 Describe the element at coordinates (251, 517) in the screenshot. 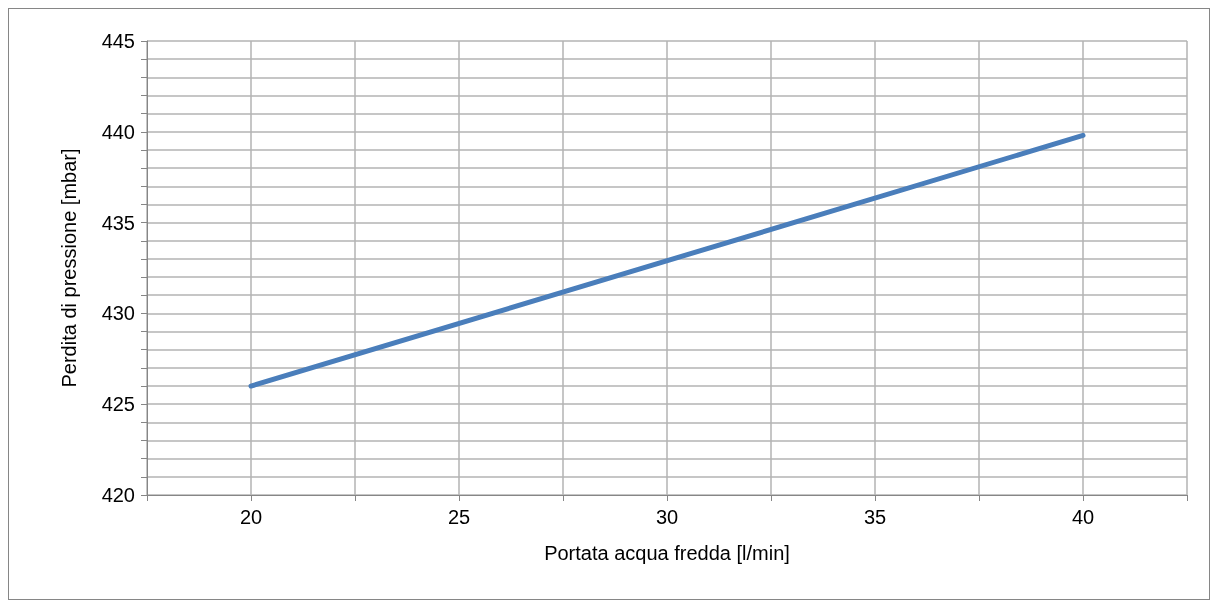

I see `x-tick-label: 20` at that location.